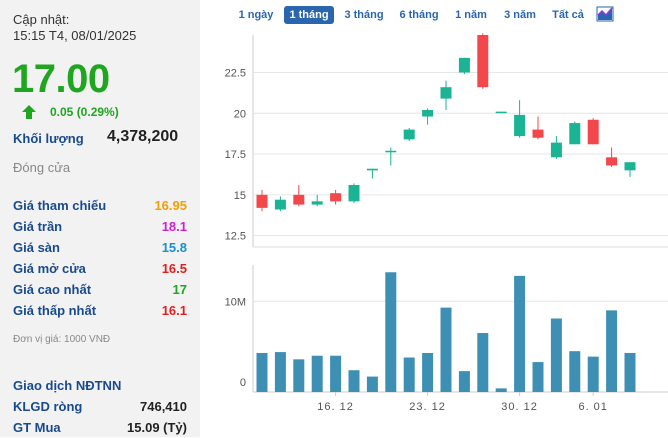 This screenshot has width=668, height=438. What do you see at coordinates (471, 15) in the screenshot?
I see `tab-1-year: 1 năm` at bounding box center [471, 15].